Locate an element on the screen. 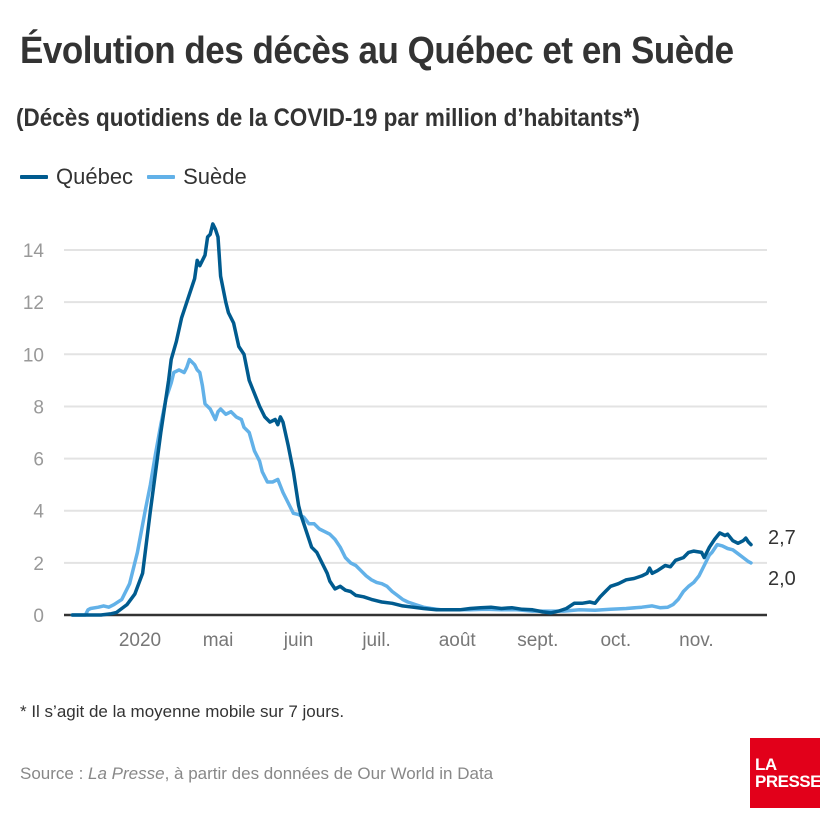 The height and width of the screenshot is (840, 840). x-tick-label: 2020 is located at coordinates (140, 640).